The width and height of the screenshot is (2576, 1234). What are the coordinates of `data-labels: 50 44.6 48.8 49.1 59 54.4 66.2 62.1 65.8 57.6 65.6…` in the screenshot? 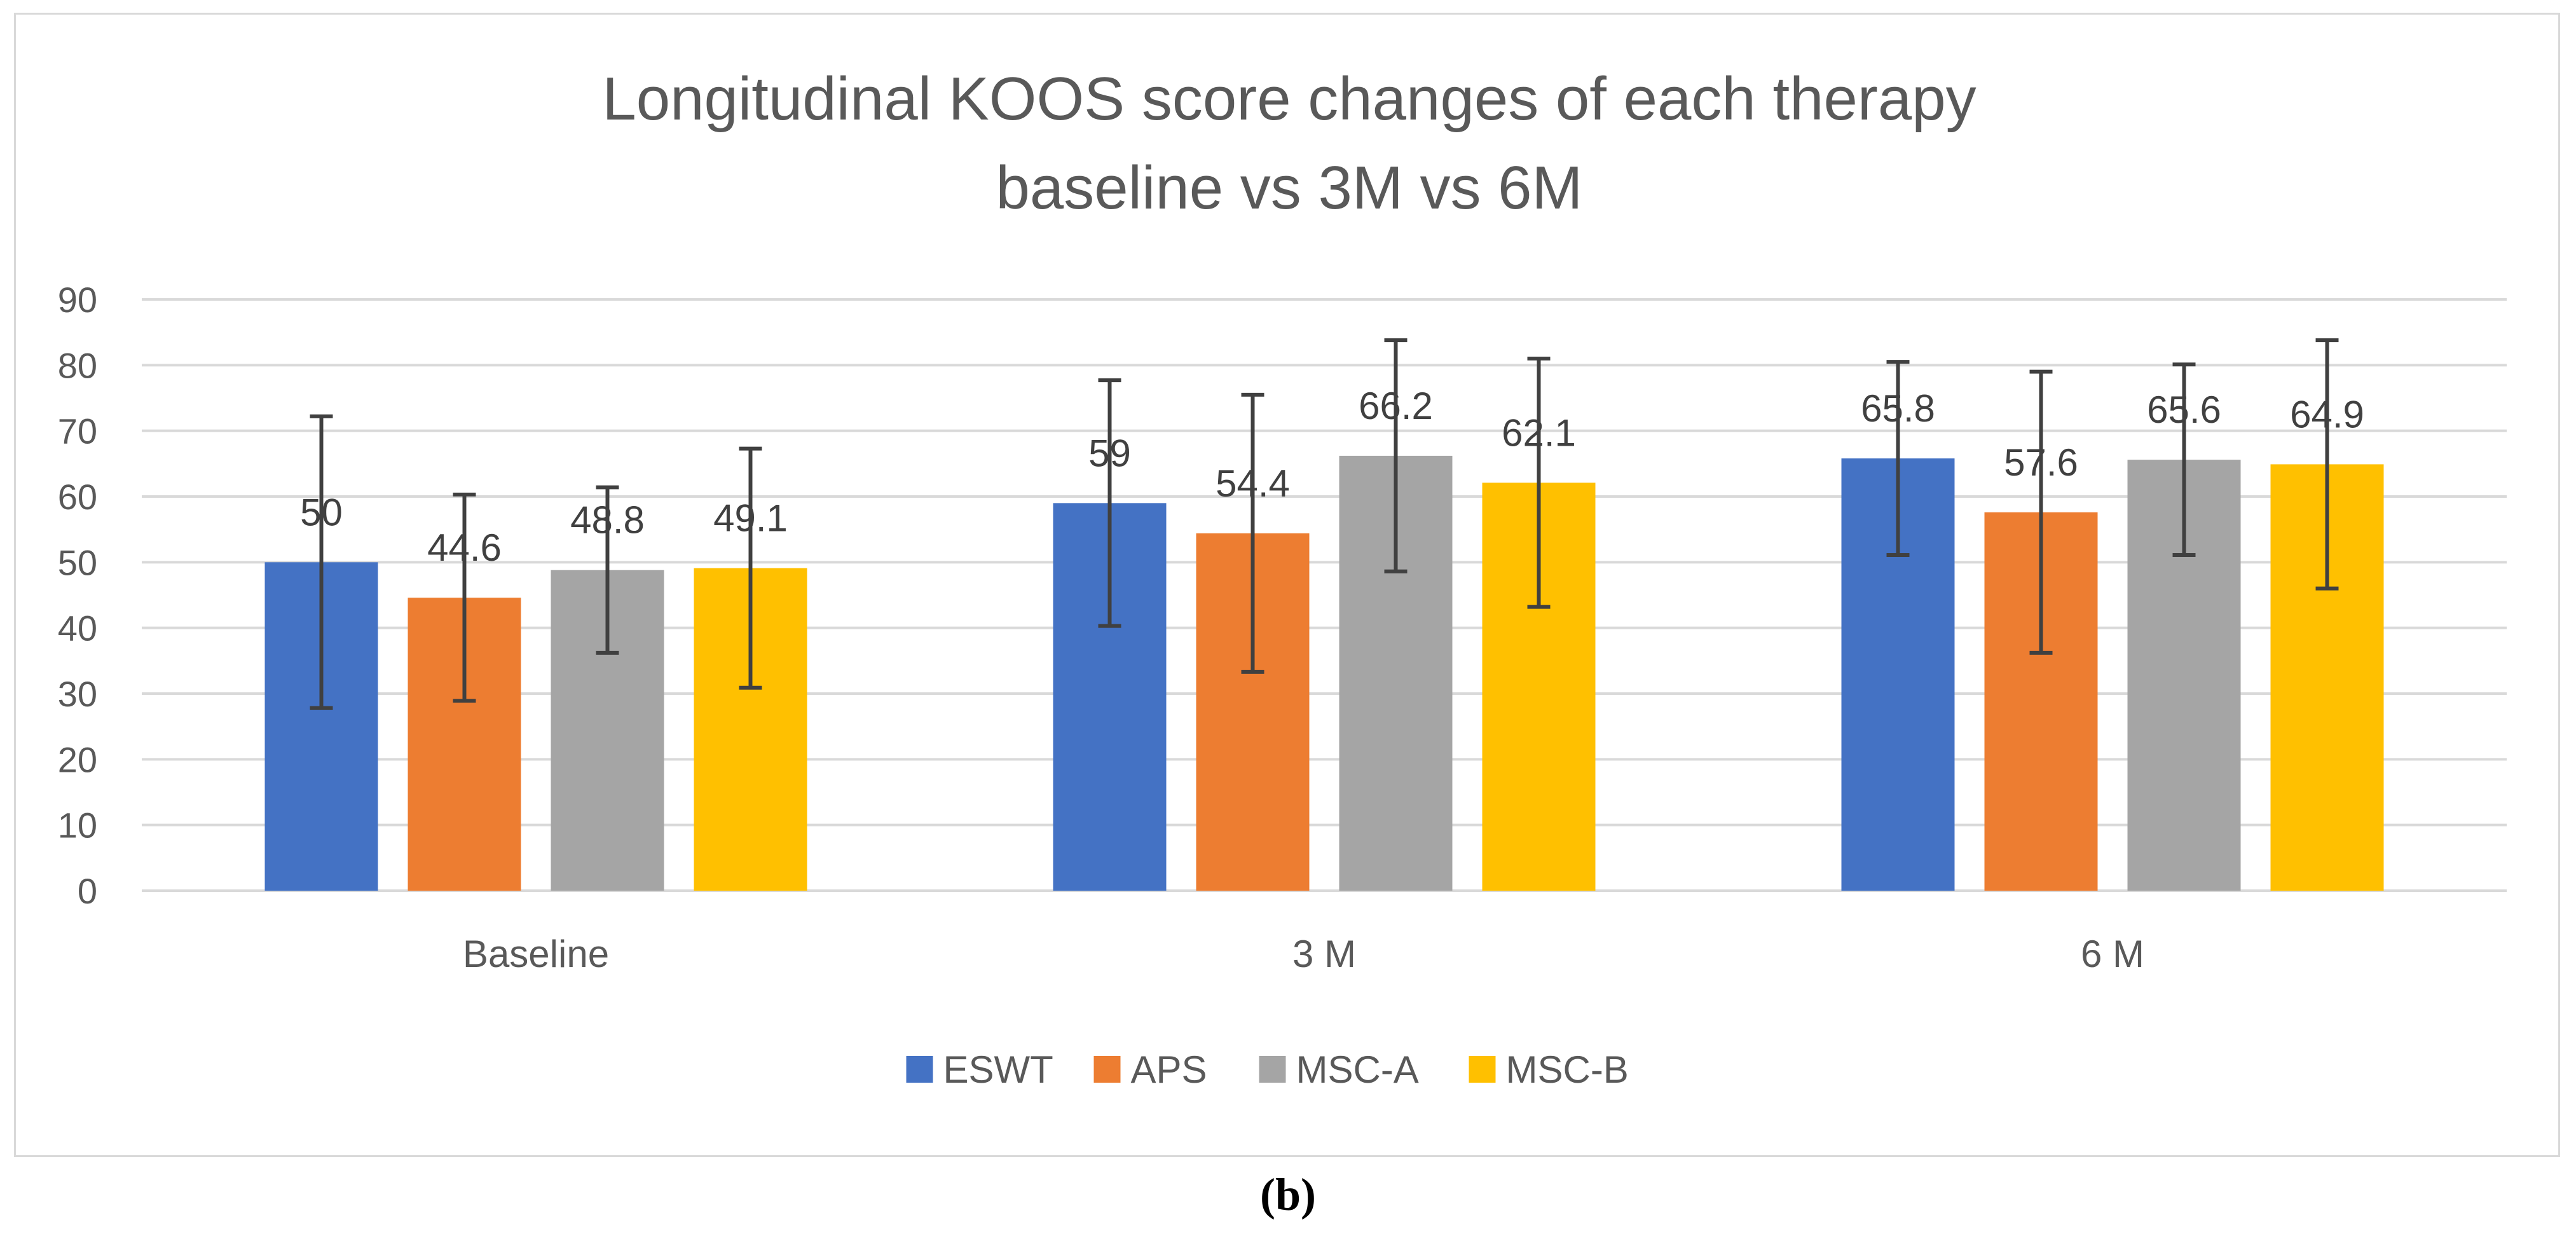 It's located at (1332, 477).